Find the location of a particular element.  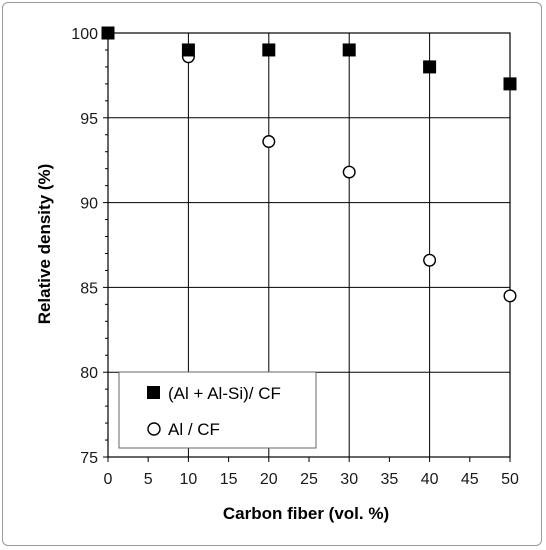

x-tick-label: 40 is located at coordinates (430, 479).